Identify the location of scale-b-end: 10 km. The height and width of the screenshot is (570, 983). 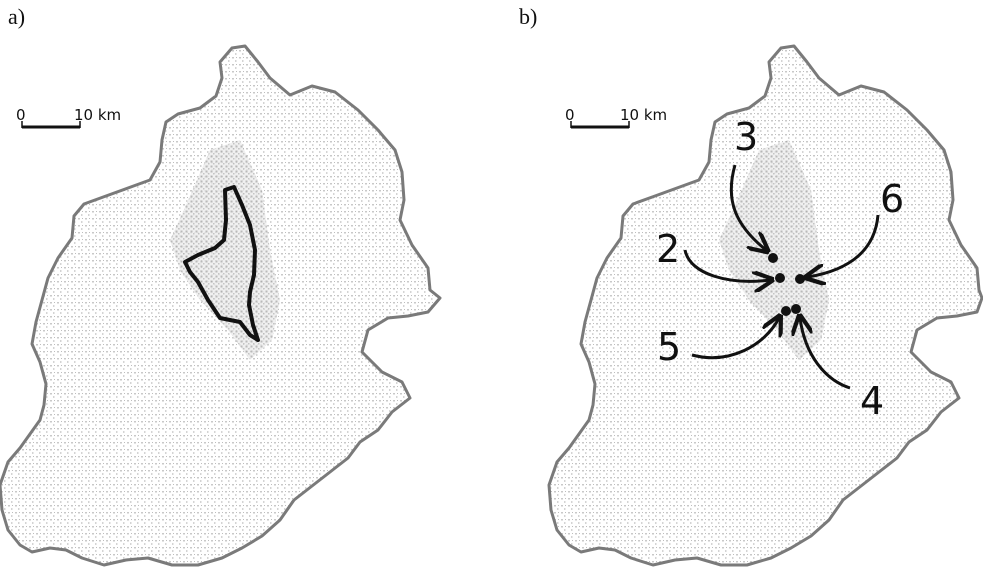
(644, 115).